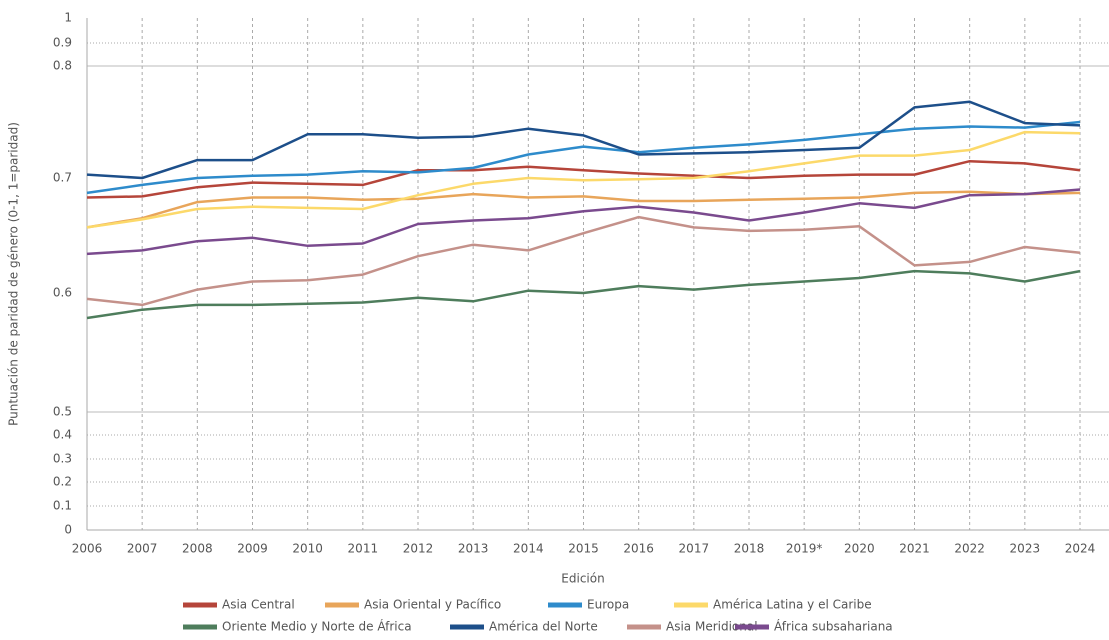 This screenshot has width=1109, height=640. I want to click on x-tick-label: 2019*, so click(804, 549).